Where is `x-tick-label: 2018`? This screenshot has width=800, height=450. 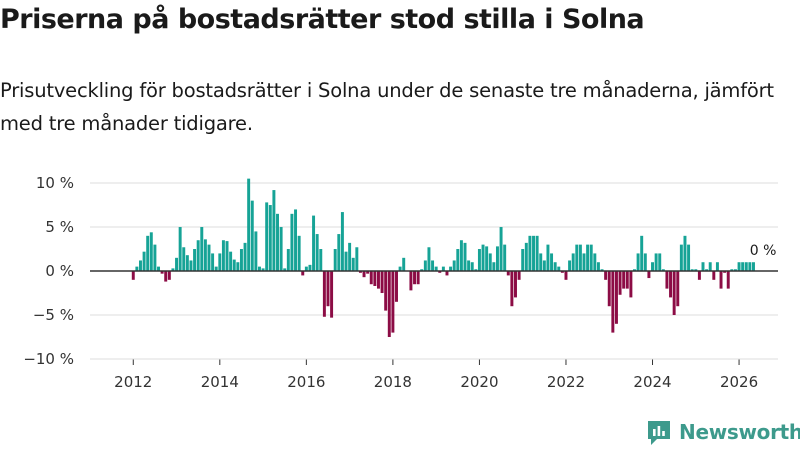 x-tick-label: 2018 is located at coordinates (393, 382).